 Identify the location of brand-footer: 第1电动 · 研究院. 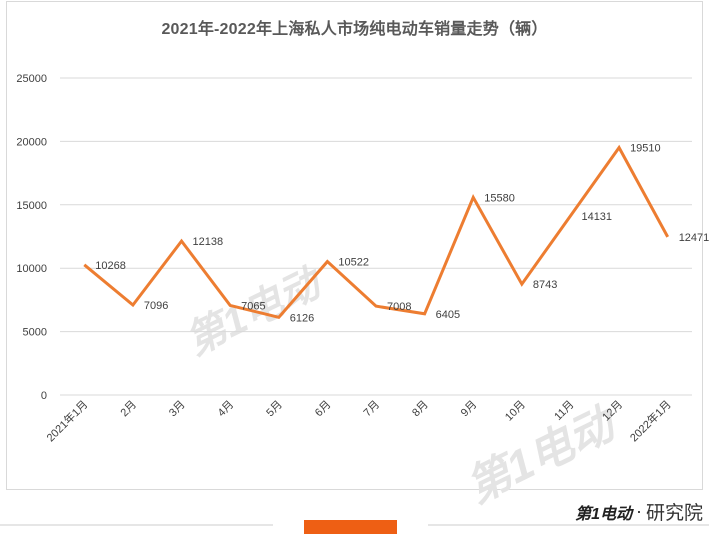
(639, 511).